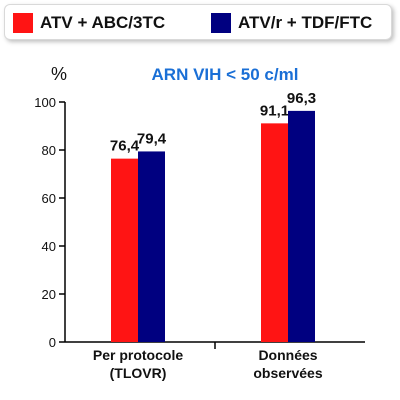 This screenshot has width=400, height=400. Describe the element at coordinates (287, 364) in the screenshot. I see `x-category-label: Données observées` at that location.